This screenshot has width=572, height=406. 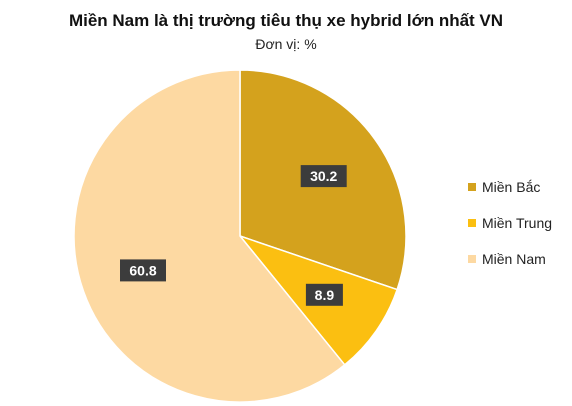 I want to click on legend-swatch-mien-nam, so click(x=472, y=258).